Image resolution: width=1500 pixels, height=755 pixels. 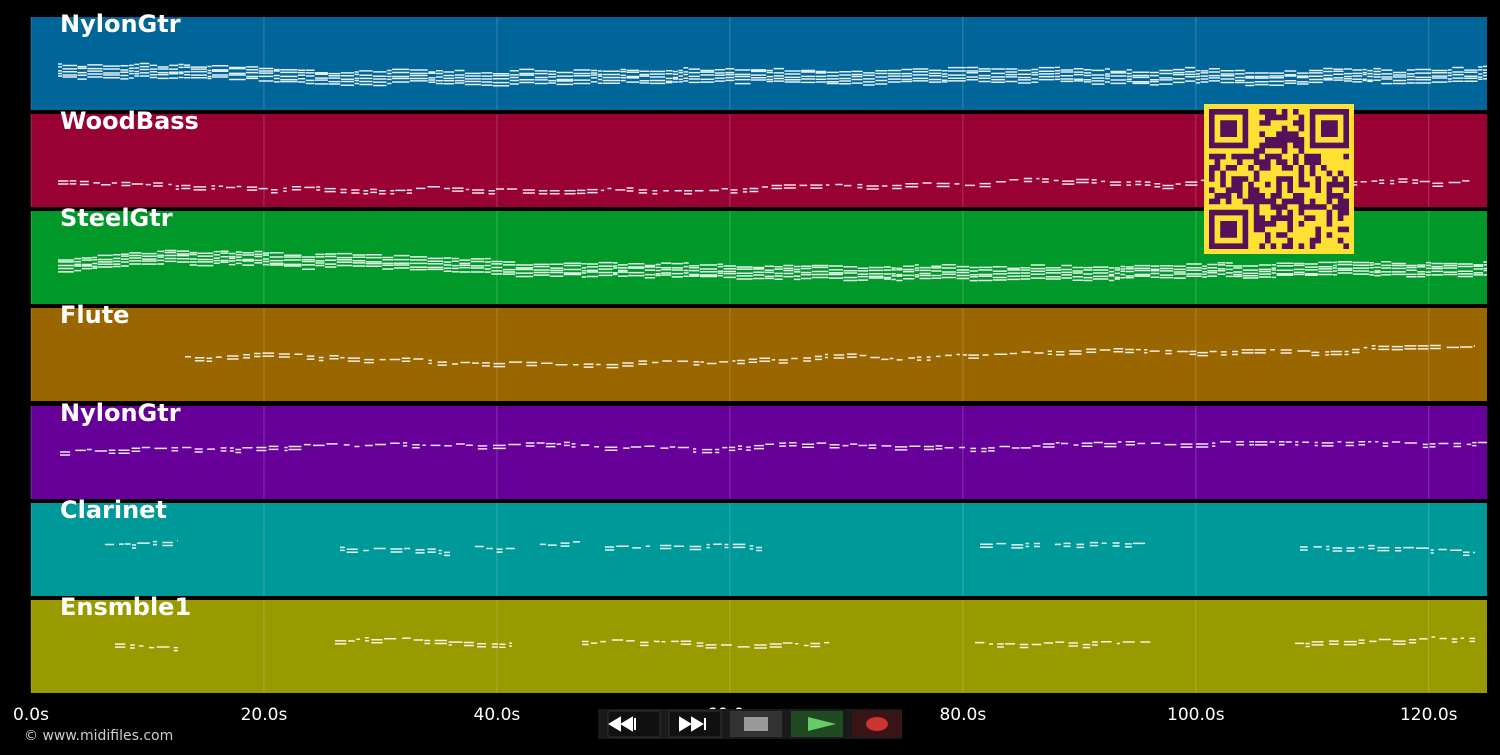 I want to click on track-name: Clarinet, so click(x=113, y=510).